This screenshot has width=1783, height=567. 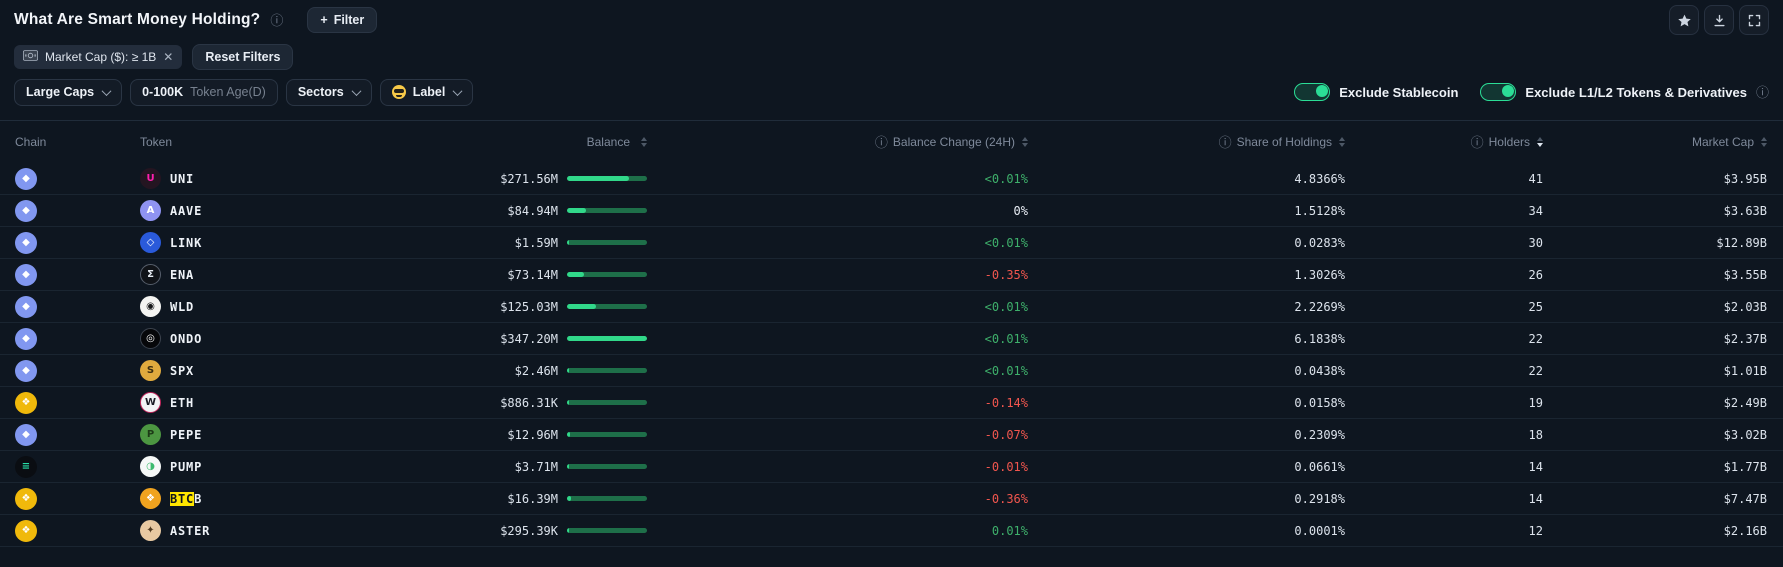 What do you see at coordinates (68, 92) in the screenshot?
I see `cap-tier-dropdown: Large Caps` at bounding box center [68, 92].